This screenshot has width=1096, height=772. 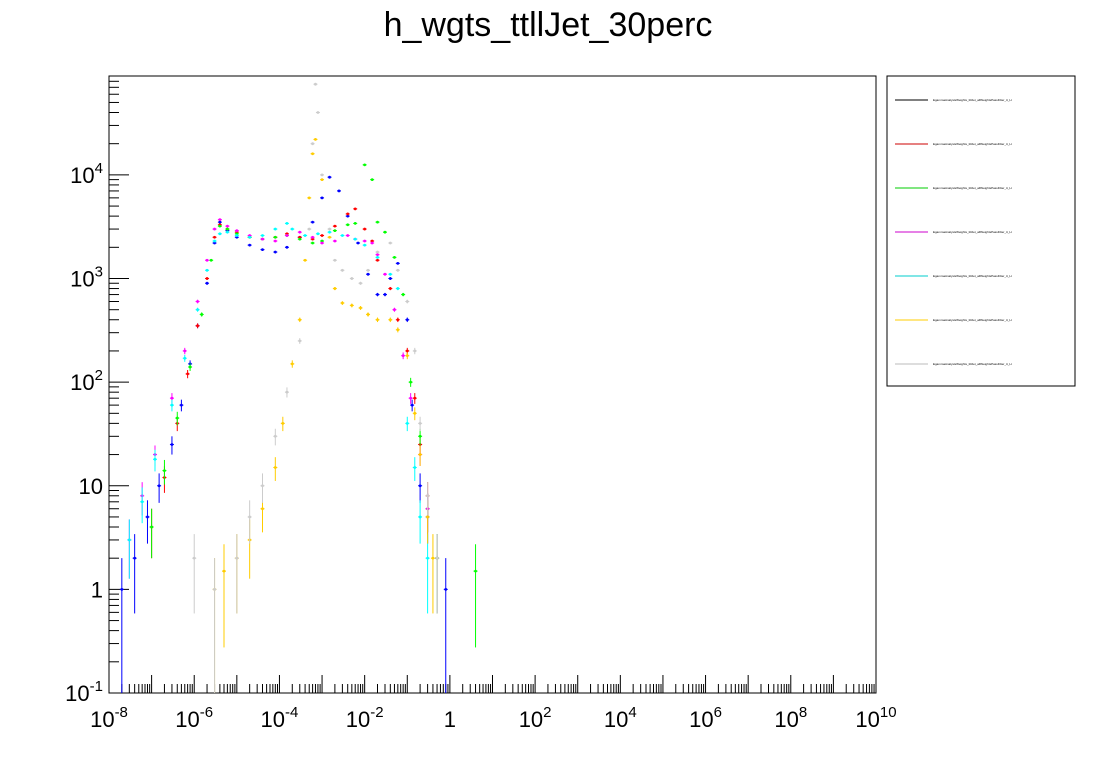 I want to click on x-tick-label: 10¹⁰, so click(x=875, y=718).